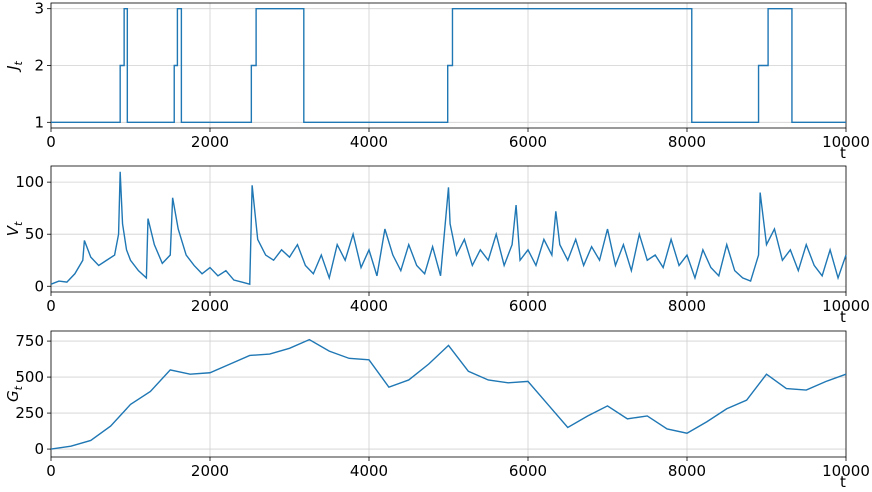 Image resolution: width=872 pixels, height=492 pixels. What do you see at coordinates (39, 66) in the screenshot?
I see `y-tick-label: 2` at bounding box center [39, 66].